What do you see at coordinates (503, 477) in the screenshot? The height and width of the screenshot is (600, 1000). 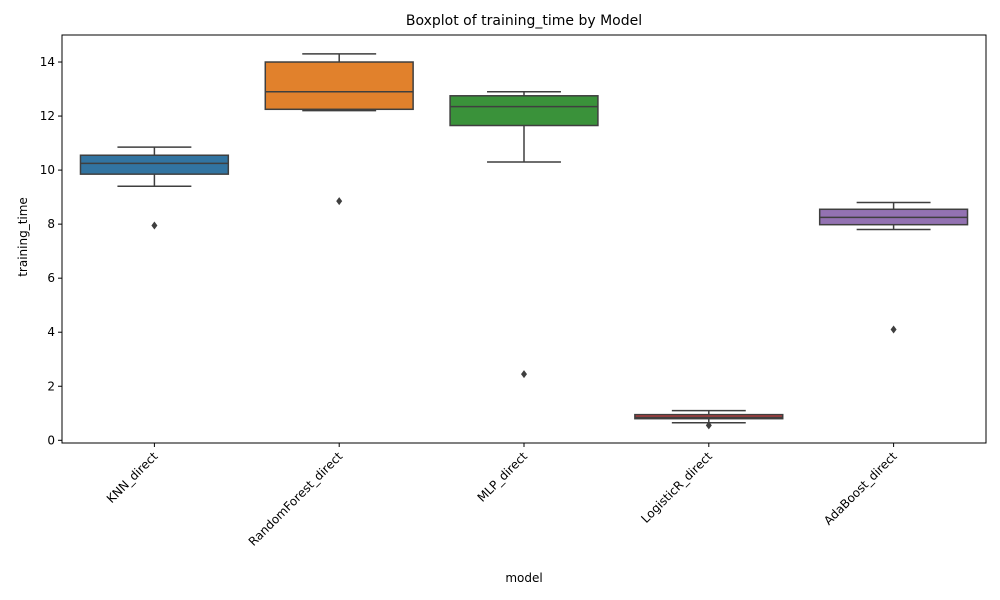 I see `x-tick-label: MLP_direct` at bounding box center [503, 477].